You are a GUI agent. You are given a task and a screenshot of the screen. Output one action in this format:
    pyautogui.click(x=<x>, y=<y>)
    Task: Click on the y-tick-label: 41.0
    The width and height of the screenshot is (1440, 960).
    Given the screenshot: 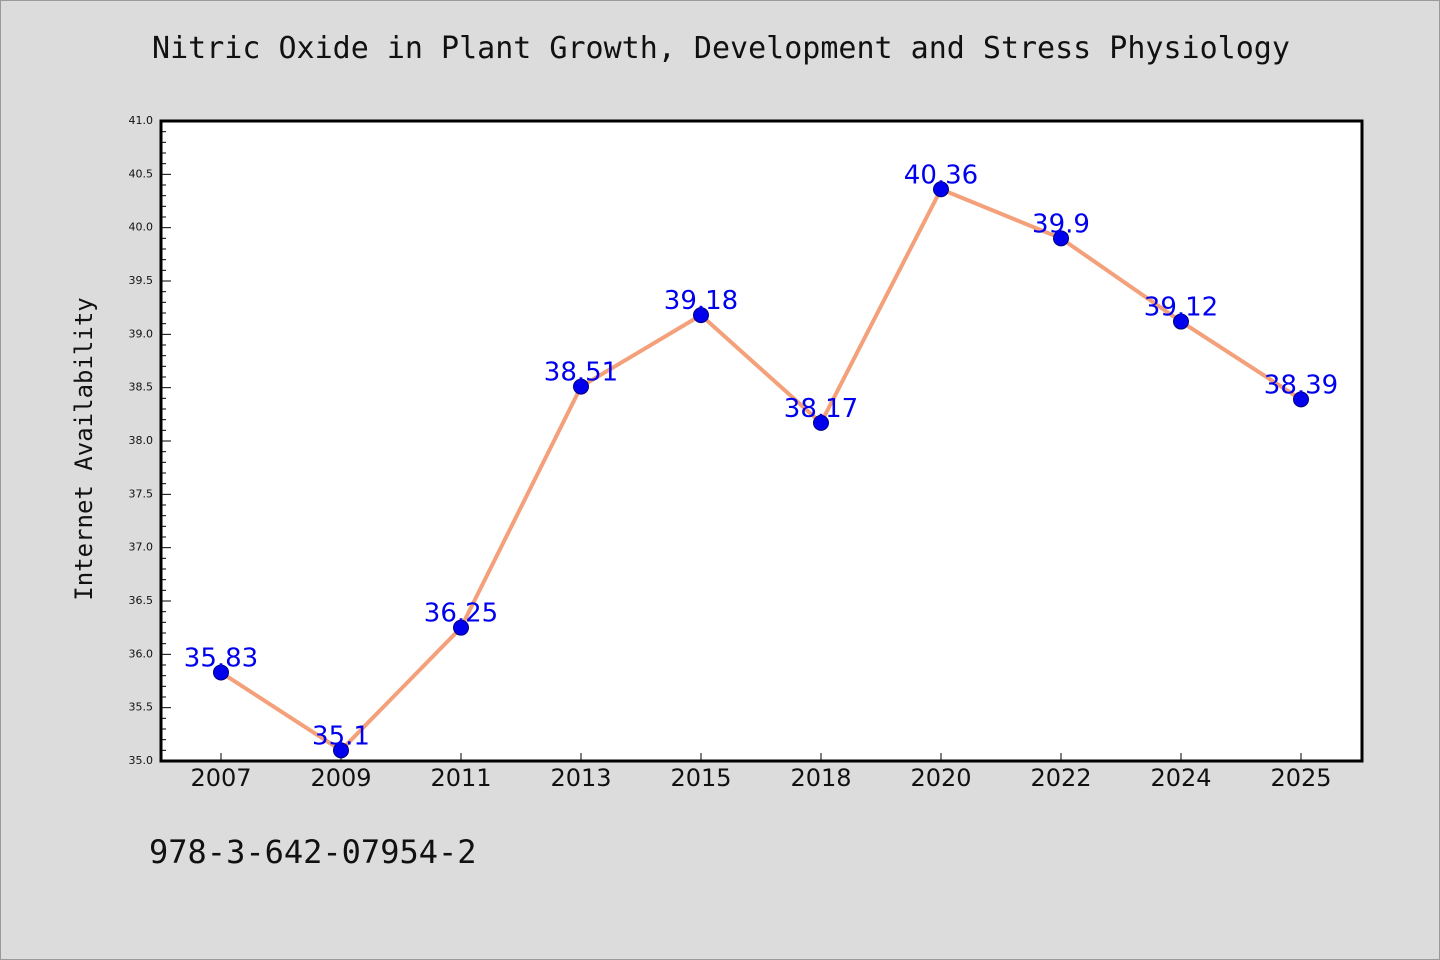 What is the action you would take?
    pyautogui.click(x=141, y=120)
    